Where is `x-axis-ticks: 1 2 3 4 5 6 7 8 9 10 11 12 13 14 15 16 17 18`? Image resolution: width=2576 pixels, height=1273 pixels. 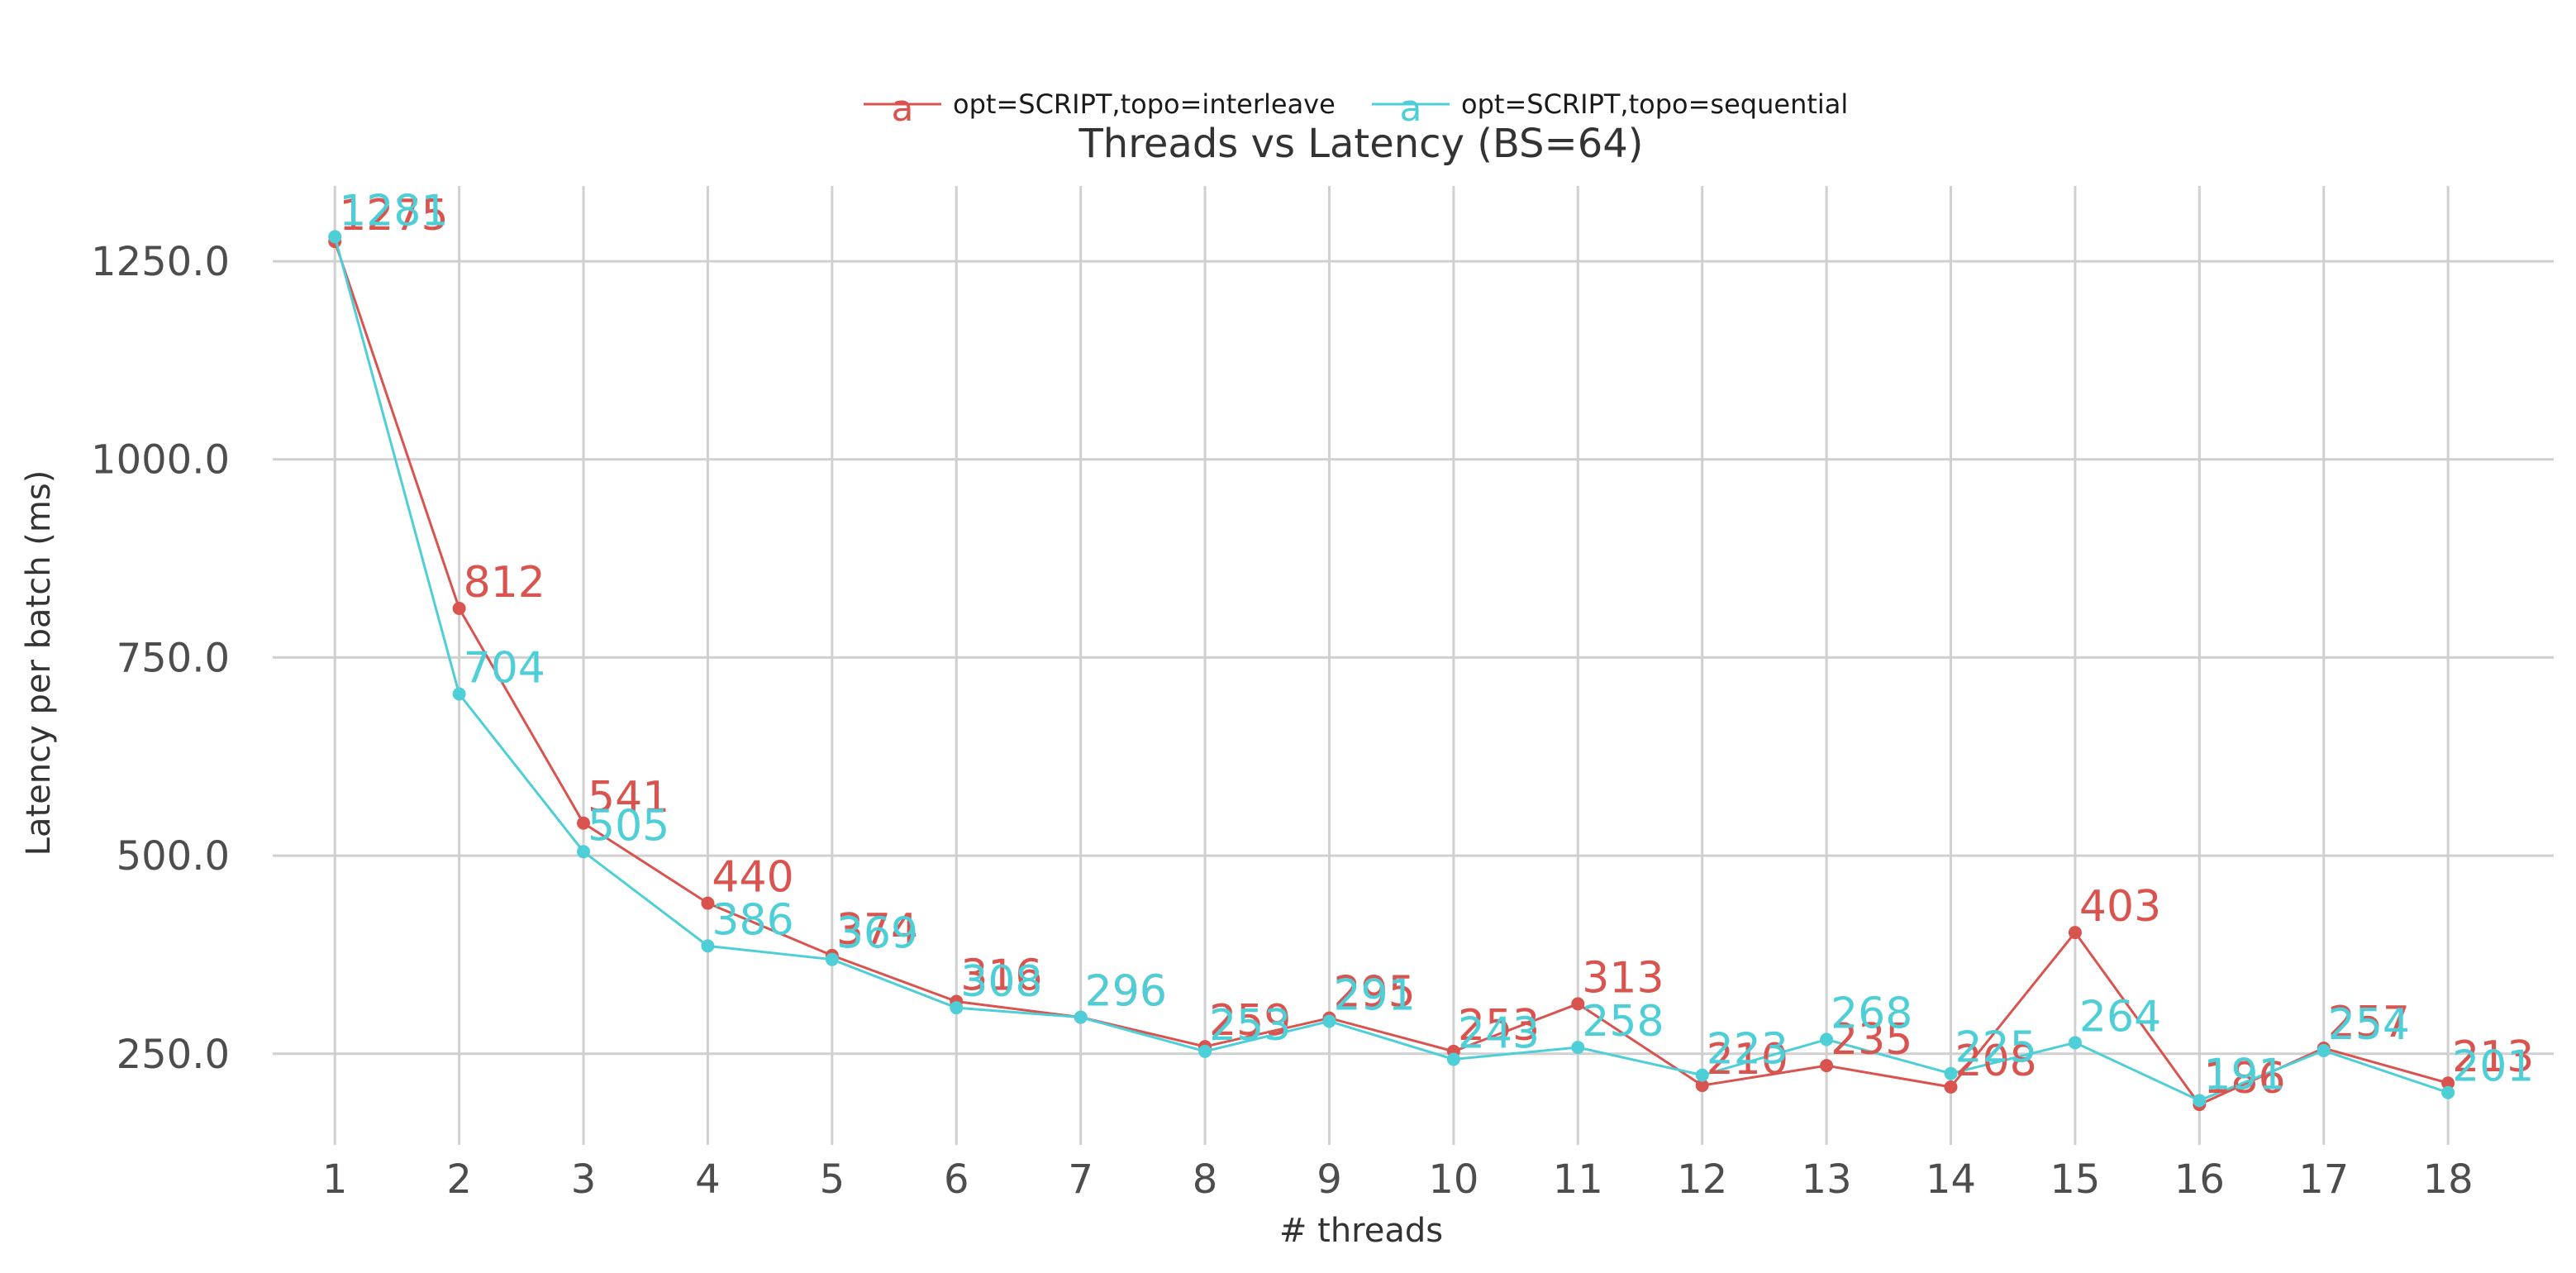
x-axis-ticks: 1 2 3 4 5 6 7 8 9 10 11 12 13 14 15 16 17 18 is located at coordinates (1398, 1179).